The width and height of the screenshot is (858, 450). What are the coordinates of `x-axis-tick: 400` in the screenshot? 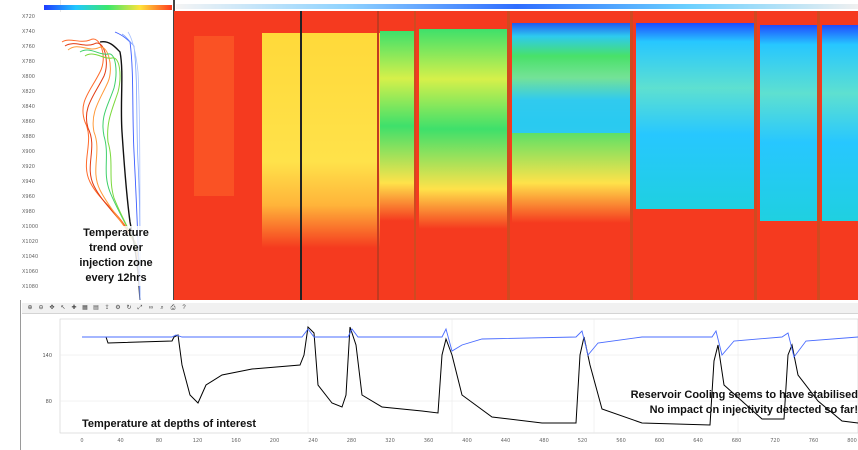 It's located at (467, 441).